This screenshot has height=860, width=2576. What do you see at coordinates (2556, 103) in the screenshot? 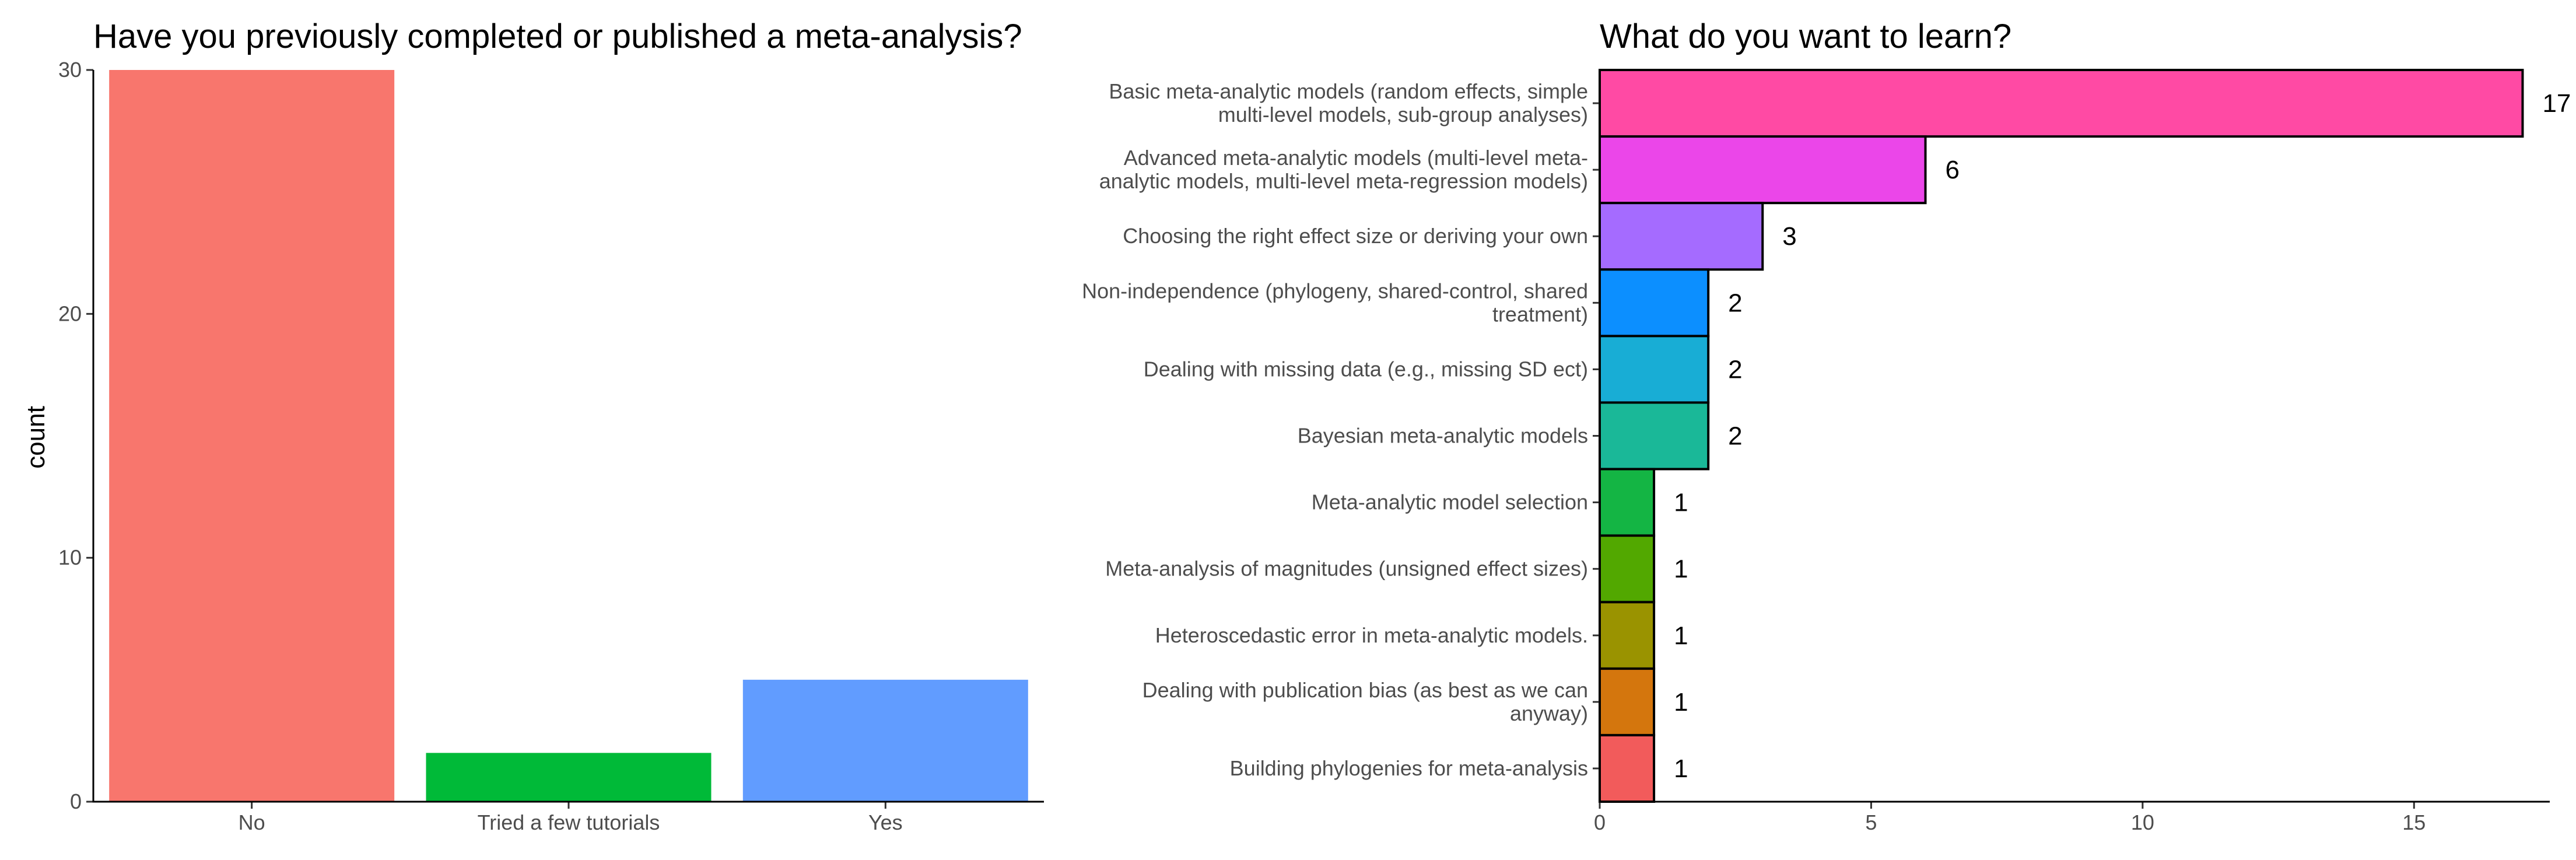
I see `chart2-value-label: 17` at bounding box center [2556, 103].